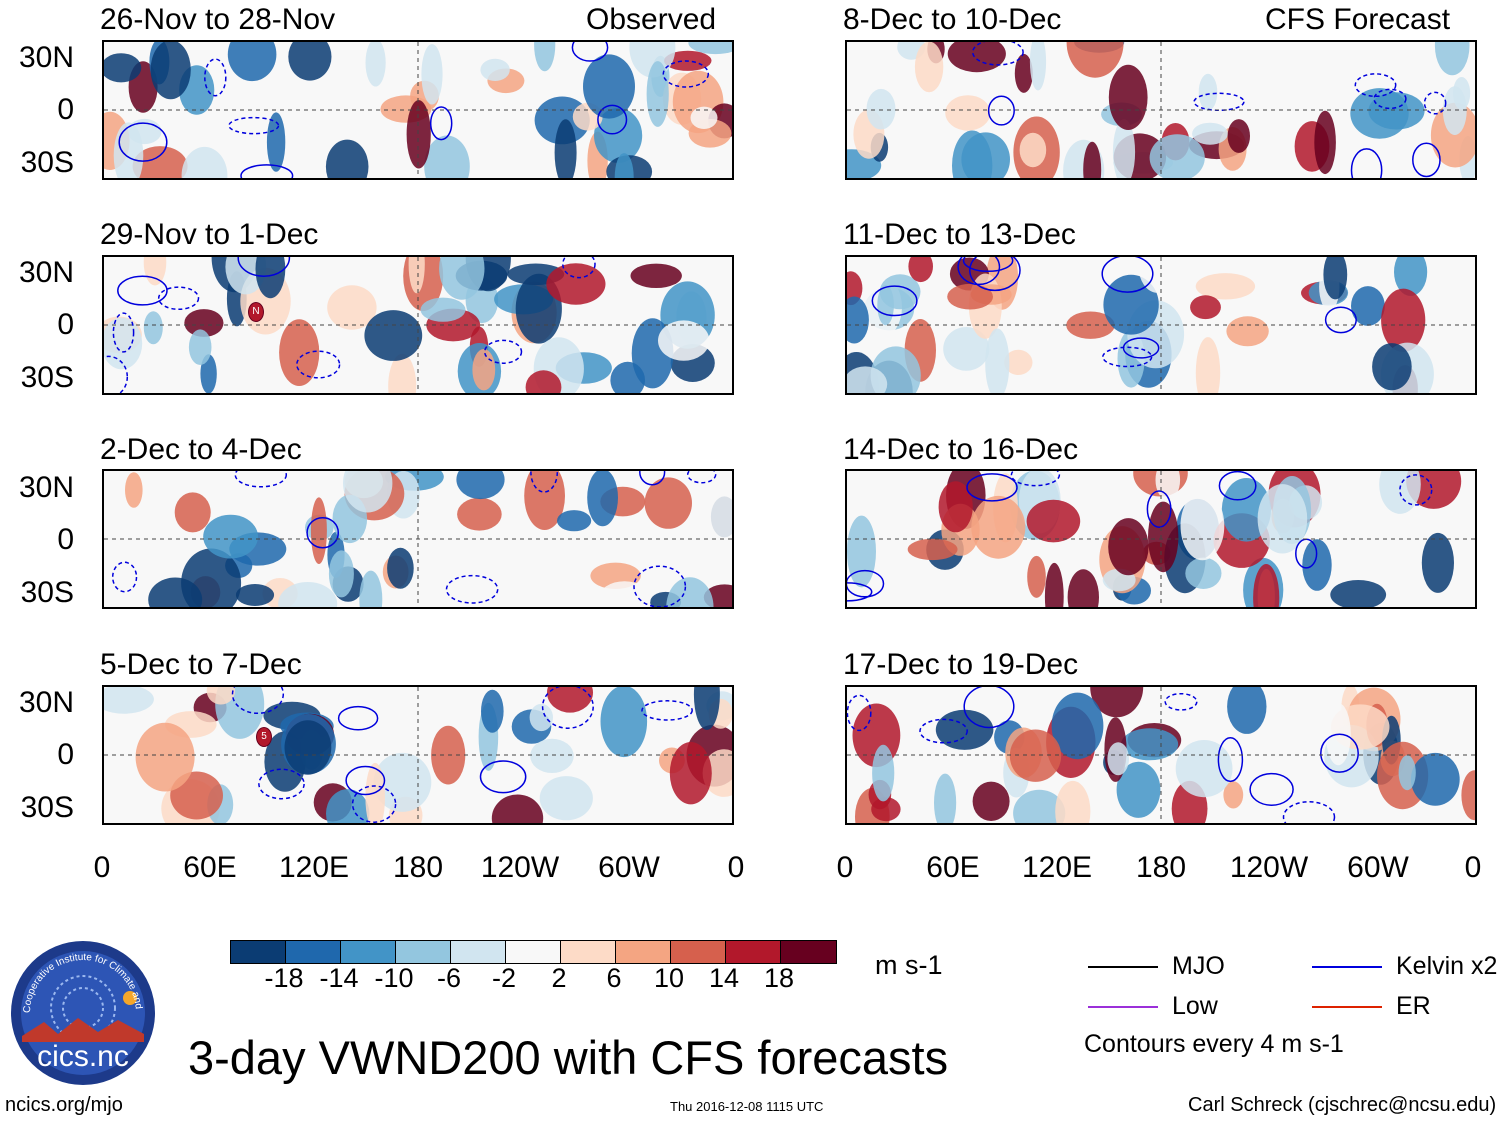 Image resolution: width=1510 pixels, height=1121 pixels. I want to click on legend-kelvin: Kelvin x2, so click(1404, 966).